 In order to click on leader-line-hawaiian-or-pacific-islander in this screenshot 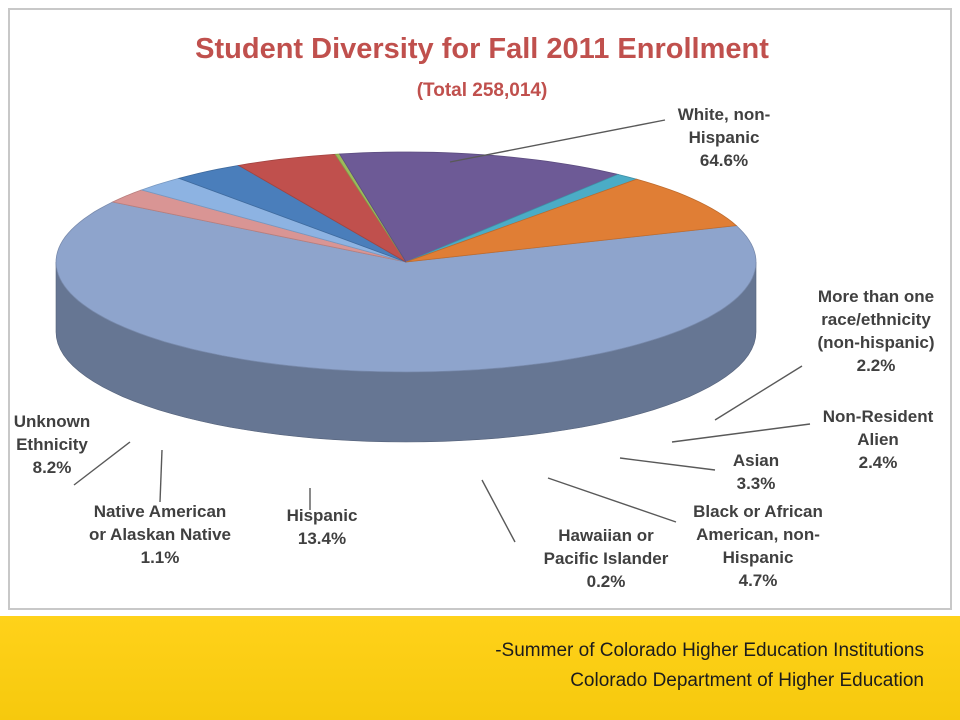, I will do `click(498, 511)`.